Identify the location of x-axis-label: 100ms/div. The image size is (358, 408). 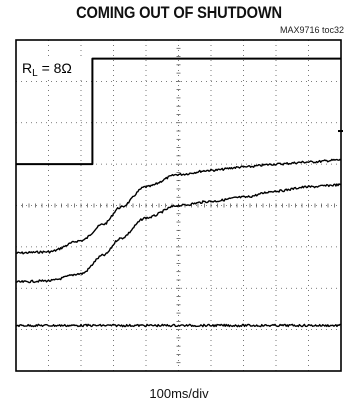
(179, 393).